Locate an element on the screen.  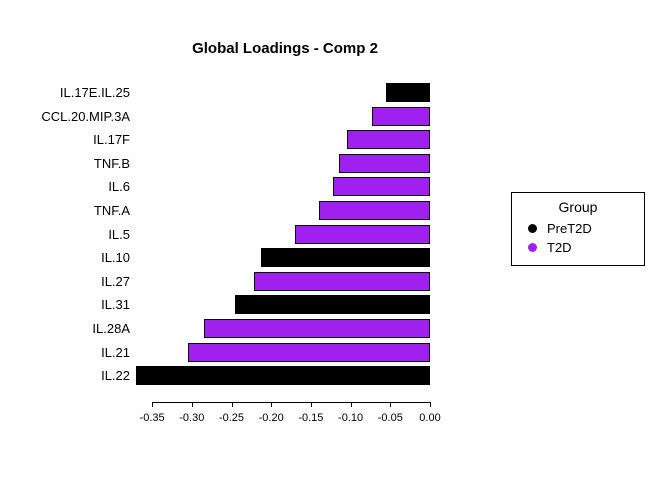
y-axis-label-IL.28A: IL.28A is located at coordinates (111, 328).